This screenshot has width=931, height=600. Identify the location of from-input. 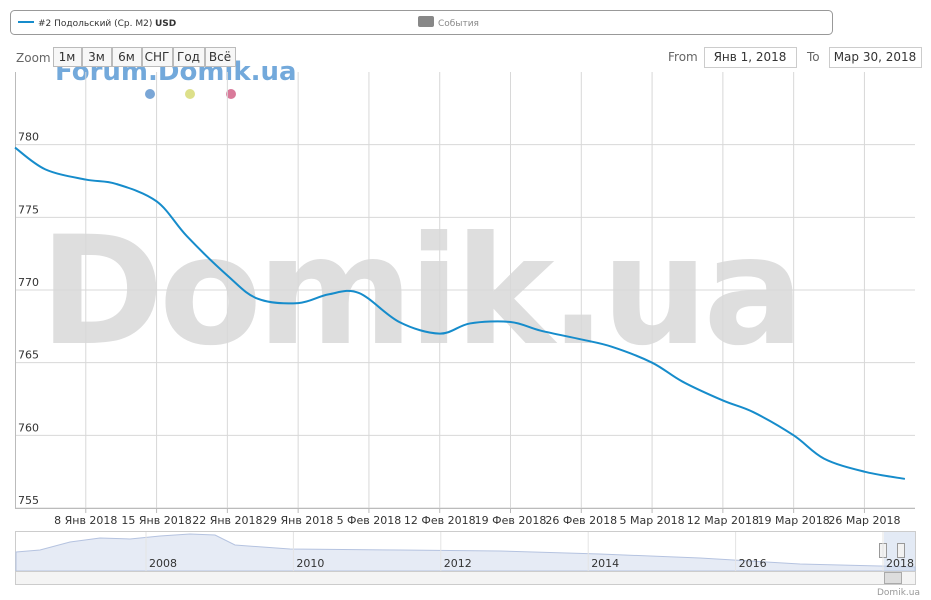
(750, 57).